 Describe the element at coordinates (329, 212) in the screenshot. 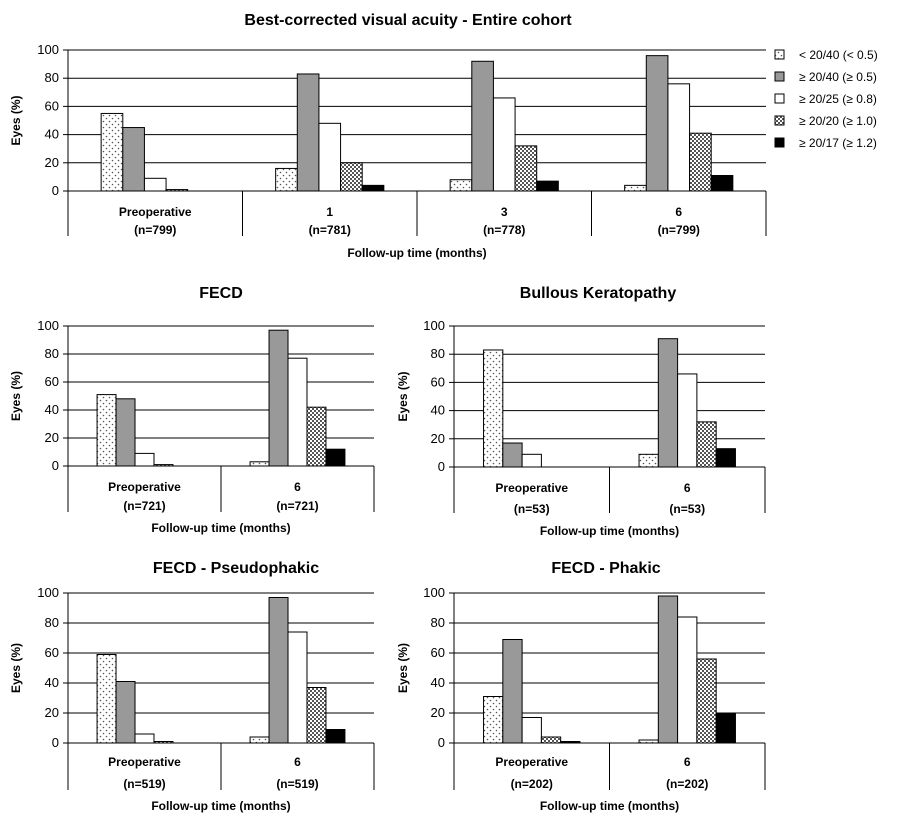

I see `x-category-label: 1` at that location.